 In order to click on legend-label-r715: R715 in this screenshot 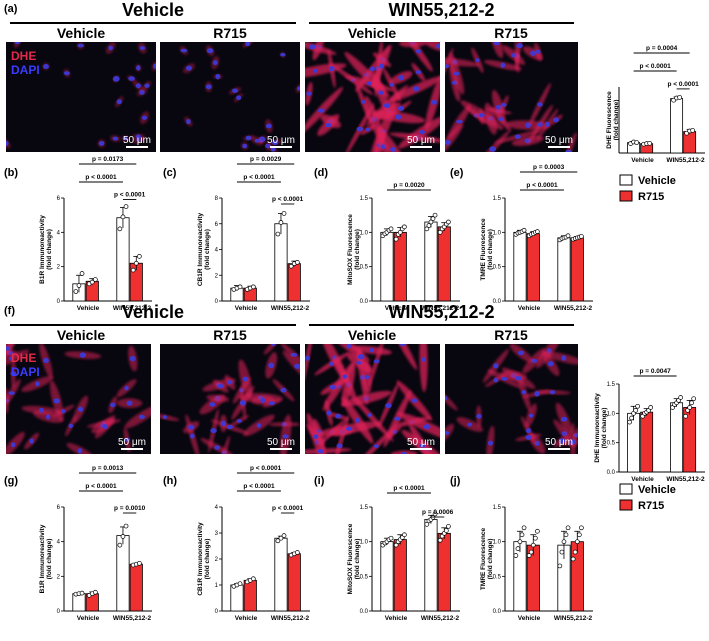, I will do `click(651, 506)`.